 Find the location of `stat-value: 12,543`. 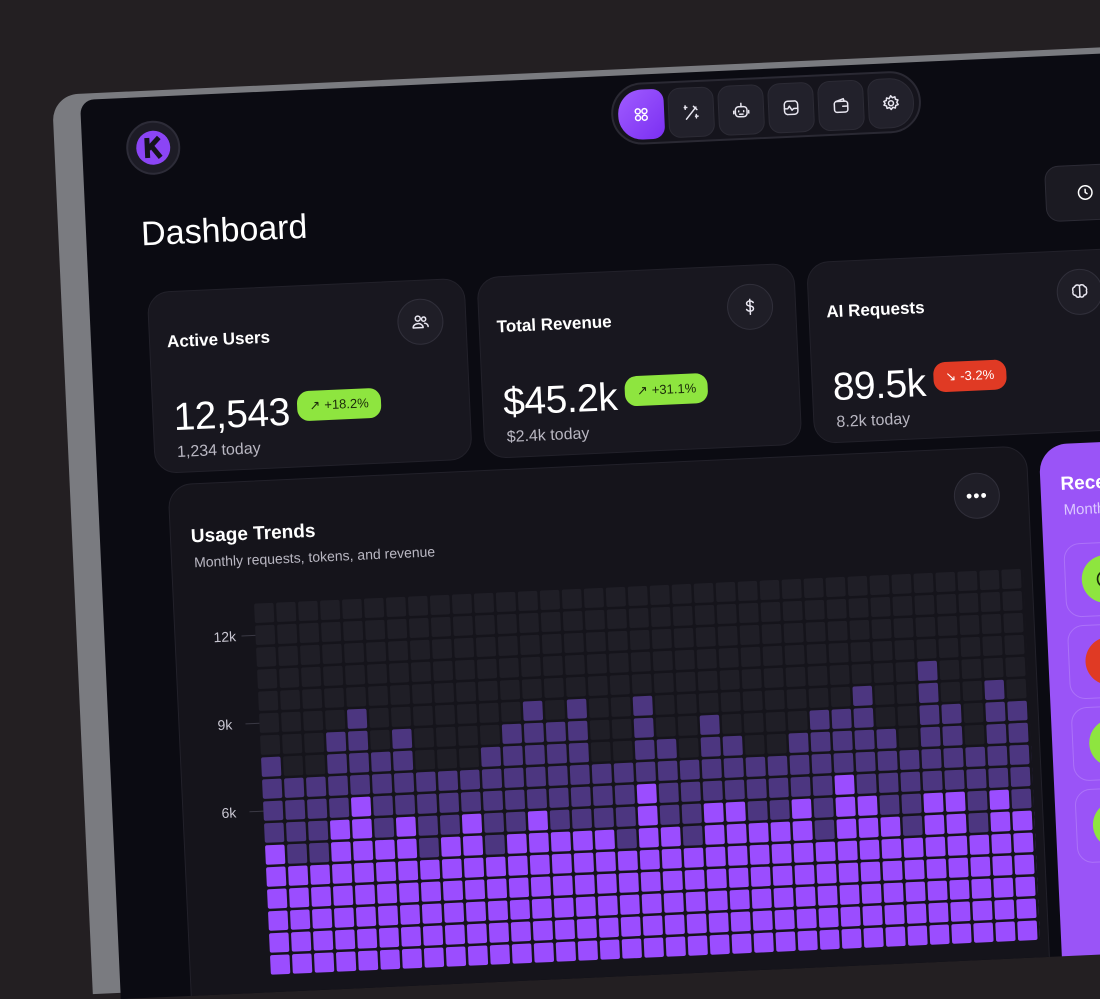

stat-value: 12,543 is located at coordinates (231, 415).